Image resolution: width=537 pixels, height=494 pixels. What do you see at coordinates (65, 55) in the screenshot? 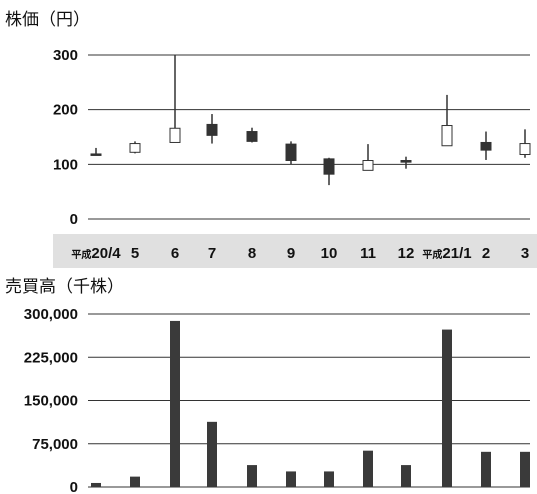
I see `price-y-tick-label: 300` at bounding box center [65, 55].